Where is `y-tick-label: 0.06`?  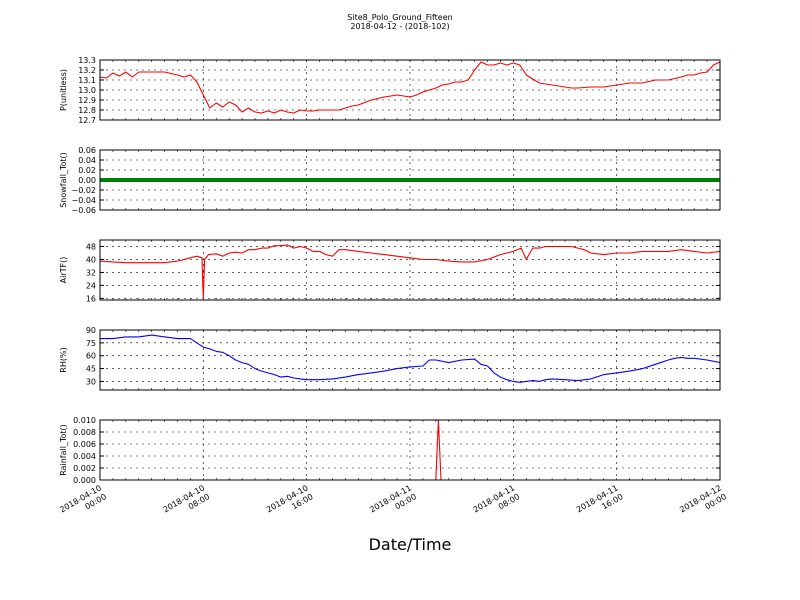 y-tick-label: 0.06 is located at coordinates (87, 150).